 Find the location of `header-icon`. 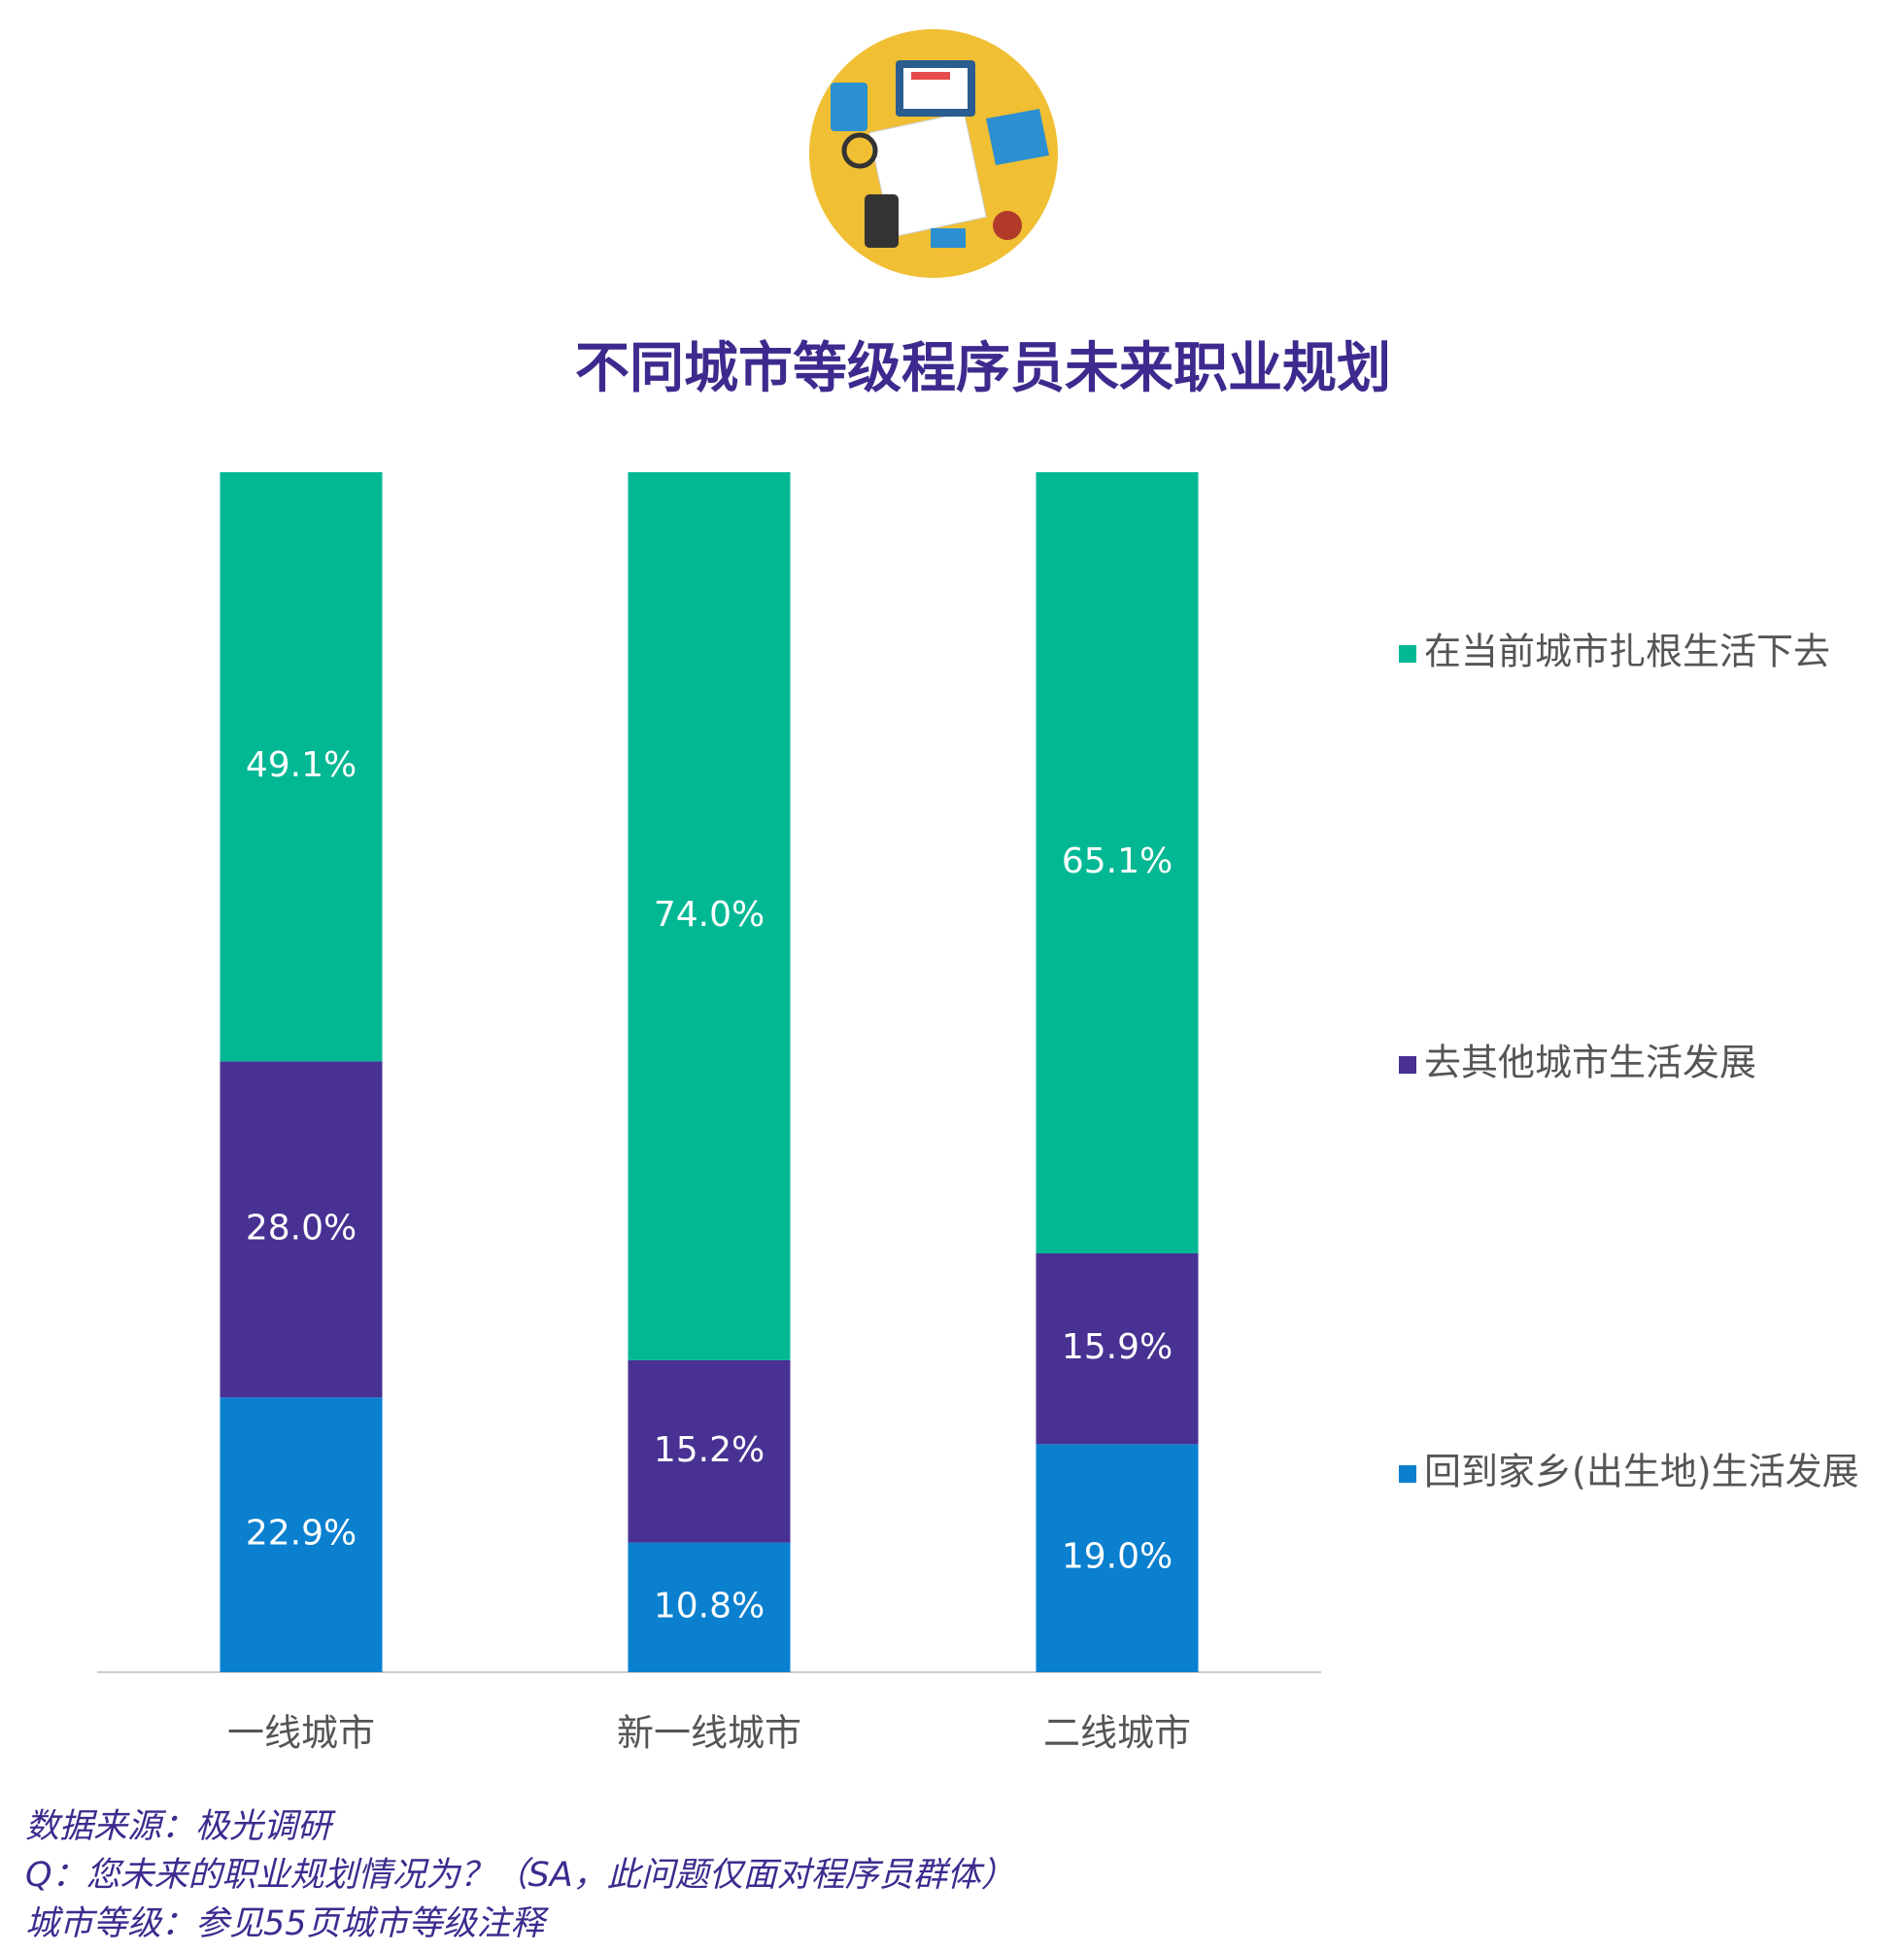

header-icon is located at coordinates (933, 153).